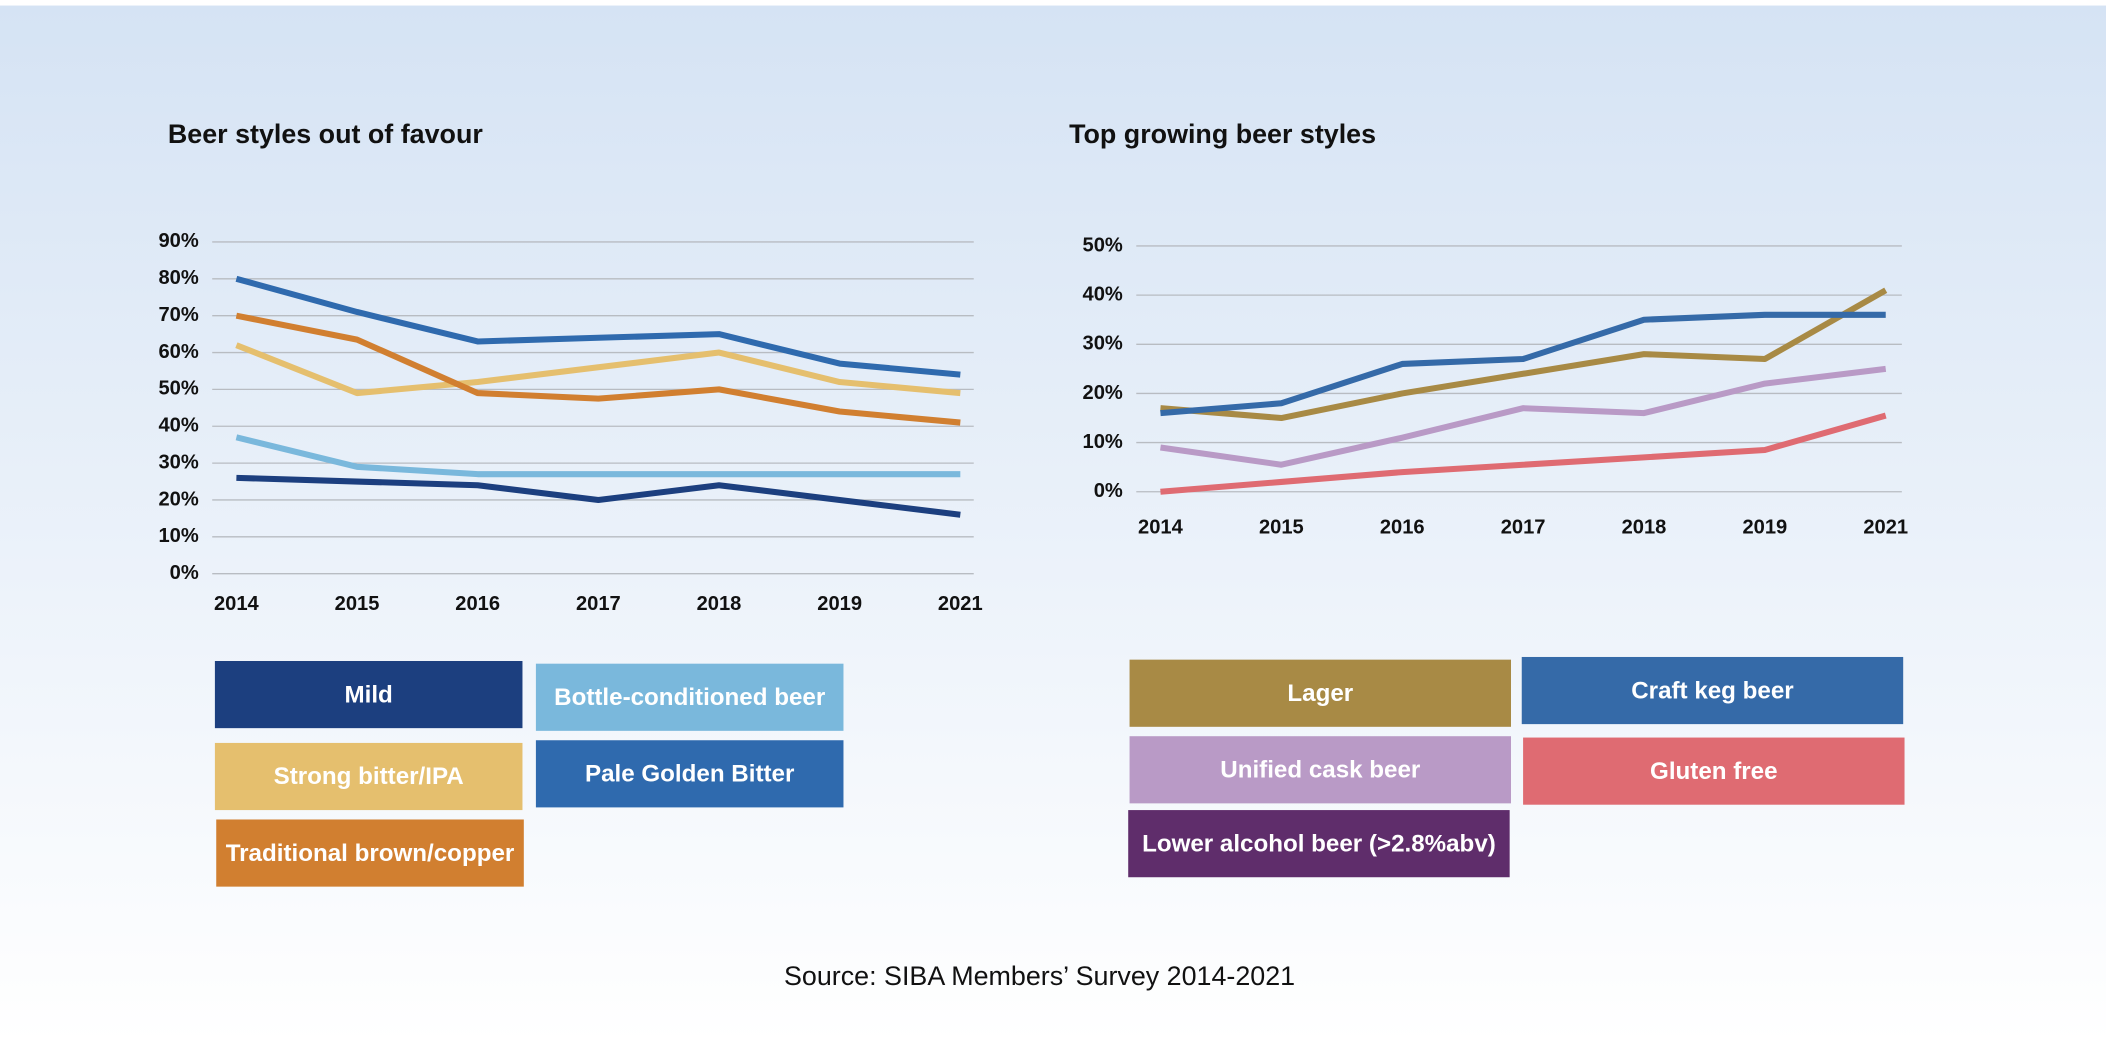 The image size is (2106, 1048). What do you see at coordinates (178, 315) in the screenshot?
I see `y-tick-label: 70%` at bounding box center [178, 315].